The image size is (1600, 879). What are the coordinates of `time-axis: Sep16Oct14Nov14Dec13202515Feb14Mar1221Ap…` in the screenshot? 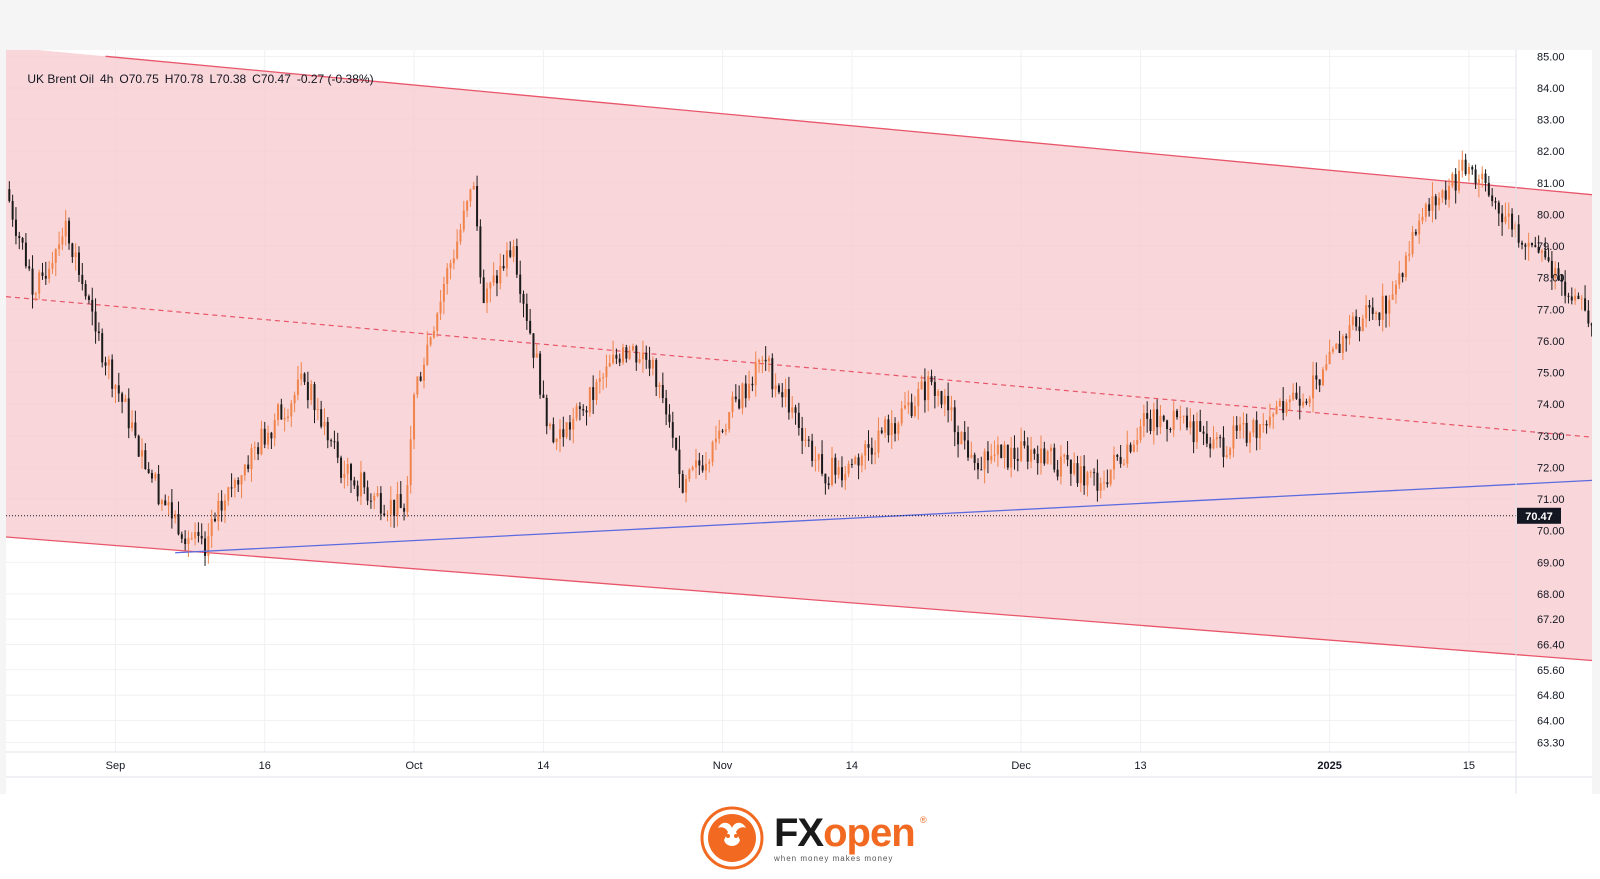 It's located at (790, 766).